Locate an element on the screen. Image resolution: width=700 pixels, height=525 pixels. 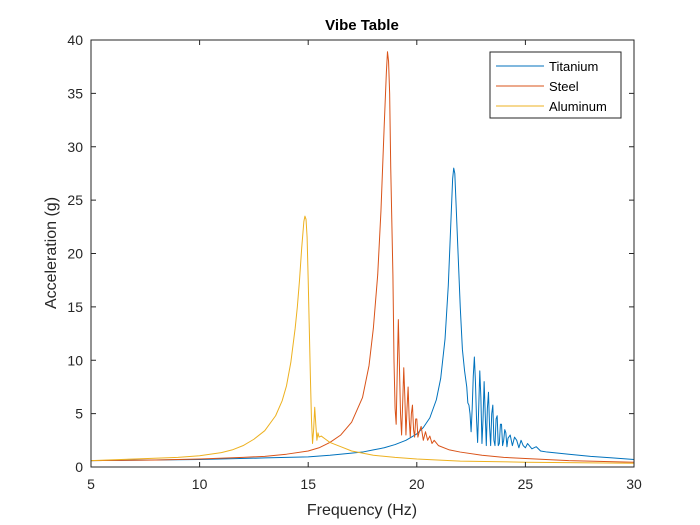
x-tick-label: 25 is located at coordinates (526, 484).